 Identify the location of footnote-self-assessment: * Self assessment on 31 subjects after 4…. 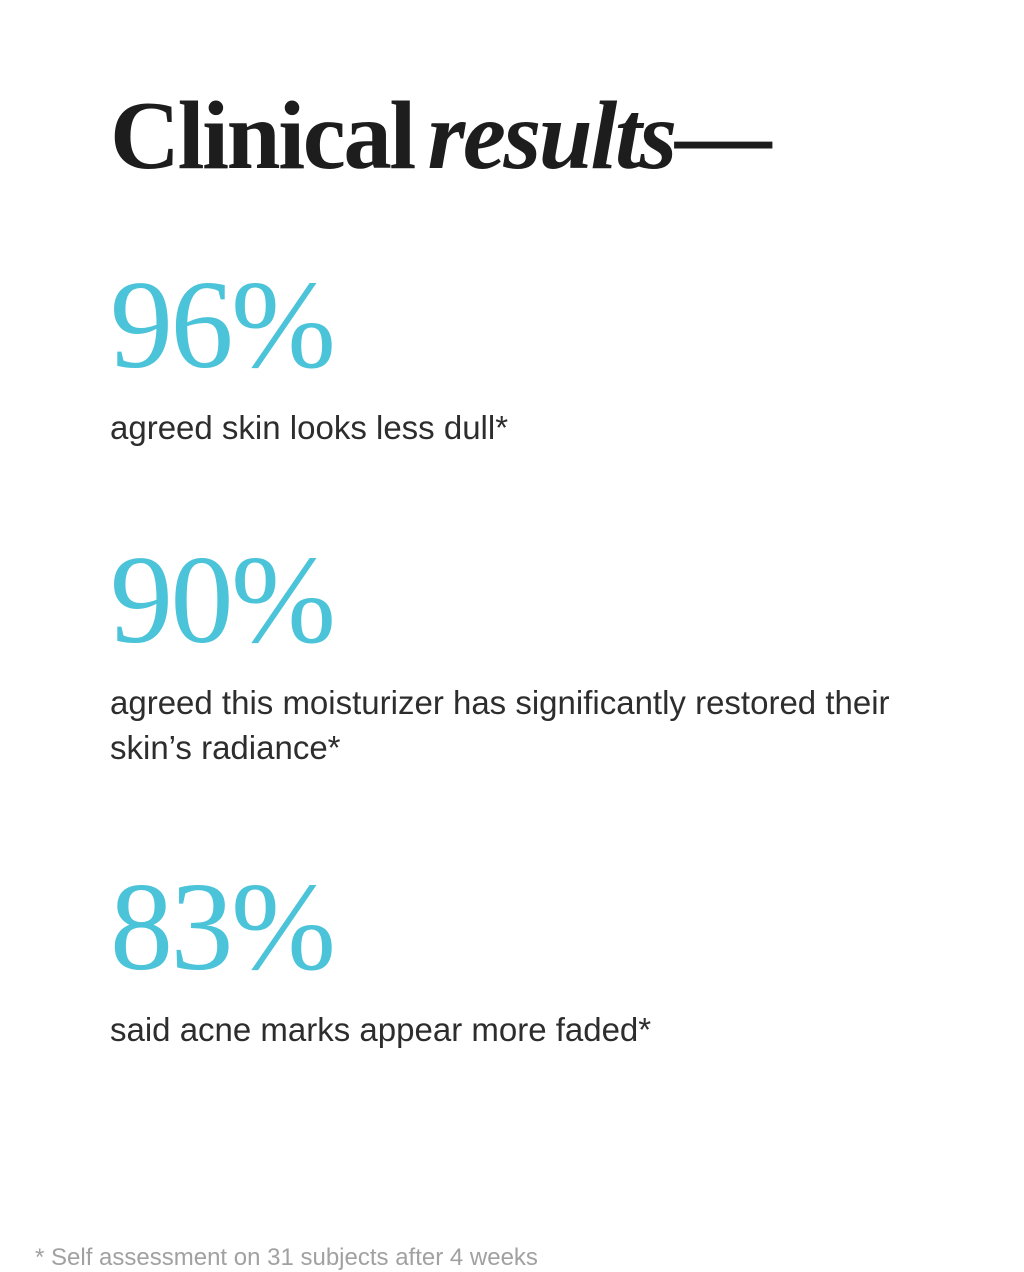
(286, 1257).